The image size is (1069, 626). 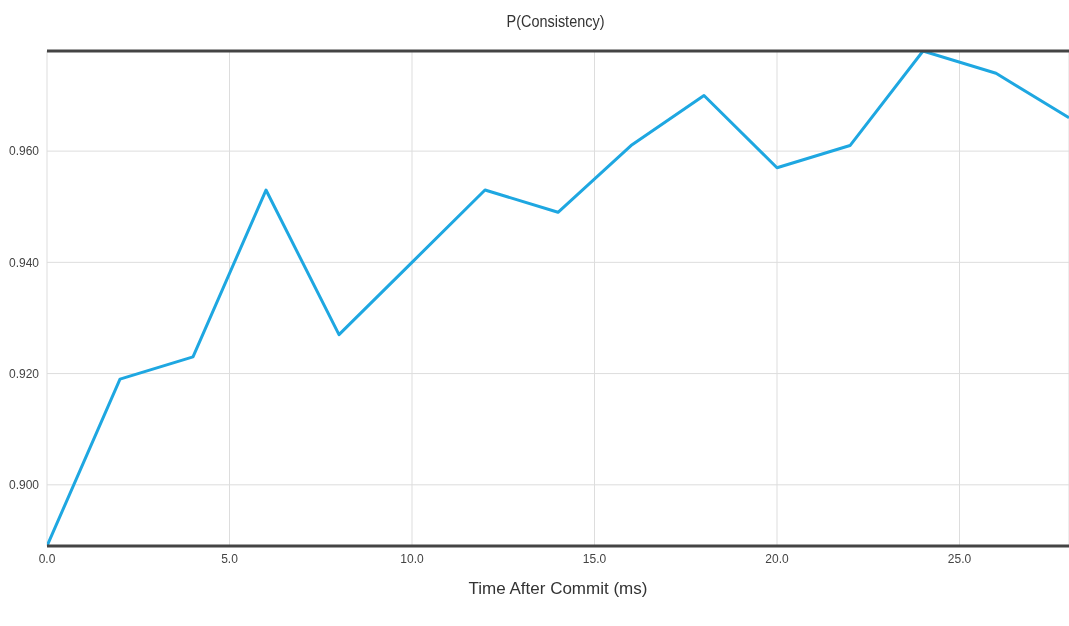 I want to click on x-tick-label: 0.0, so click(x=47, y=558).